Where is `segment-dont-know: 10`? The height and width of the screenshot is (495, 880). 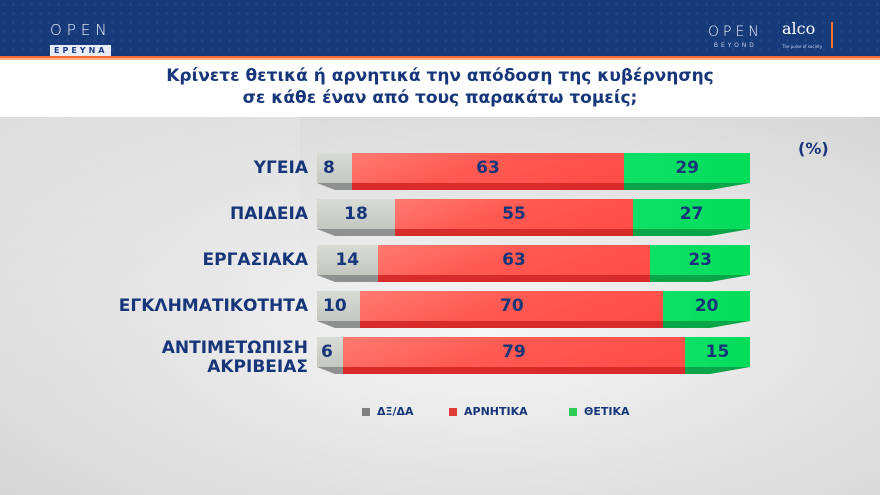
segment-dont-know: 10 is located at coordinates (339, 309).